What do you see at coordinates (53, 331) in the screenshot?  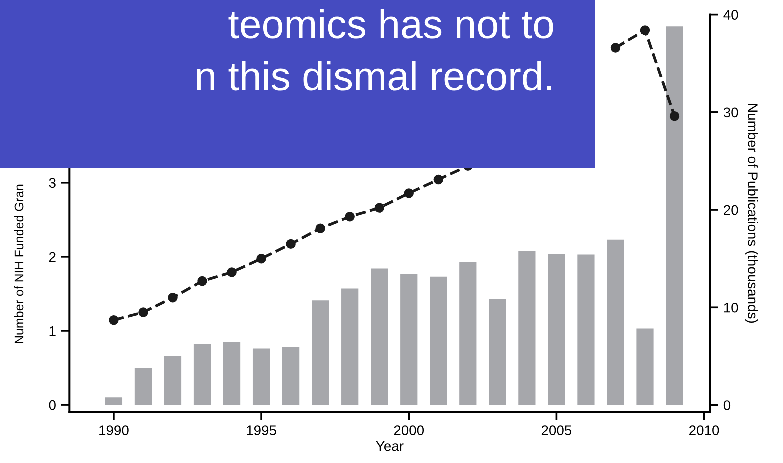 I see `y-tick-label: 1` at bounding box center [53, 331].